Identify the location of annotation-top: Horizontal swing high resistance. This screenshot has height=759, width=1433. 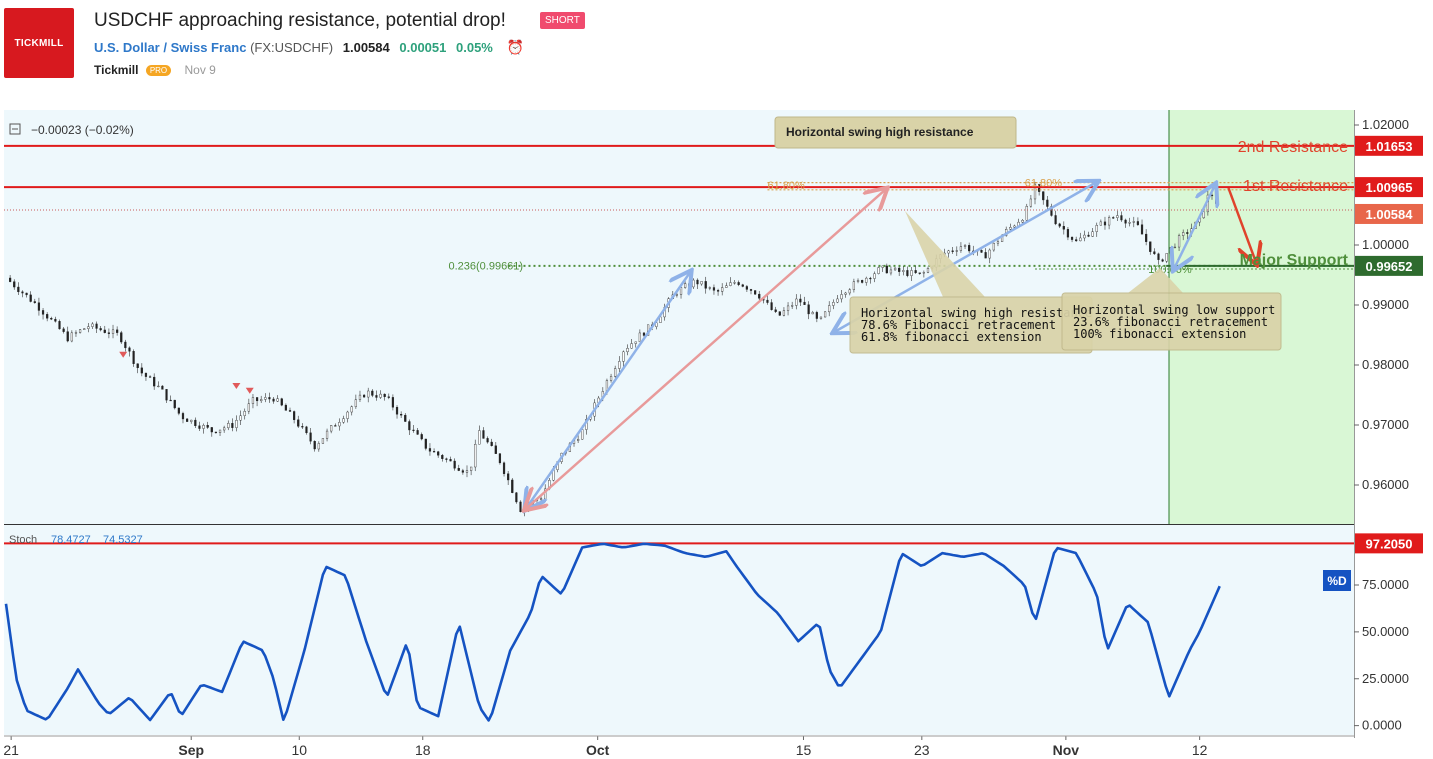
(895, 132).